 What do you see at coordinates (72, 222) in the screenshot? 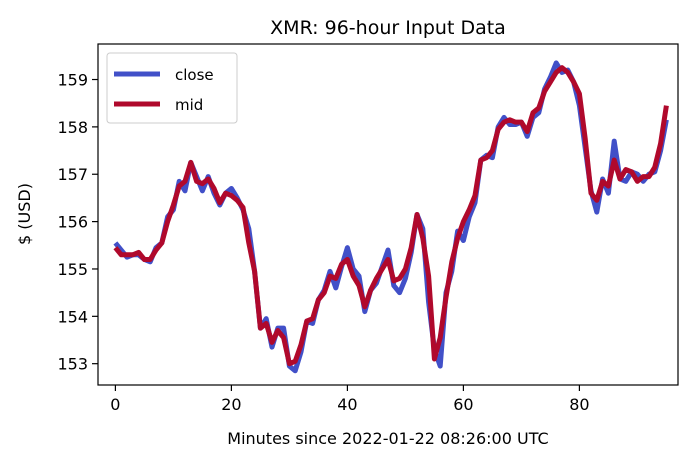
I see `y-tick-label: 156` at bounding box center [72, 222].